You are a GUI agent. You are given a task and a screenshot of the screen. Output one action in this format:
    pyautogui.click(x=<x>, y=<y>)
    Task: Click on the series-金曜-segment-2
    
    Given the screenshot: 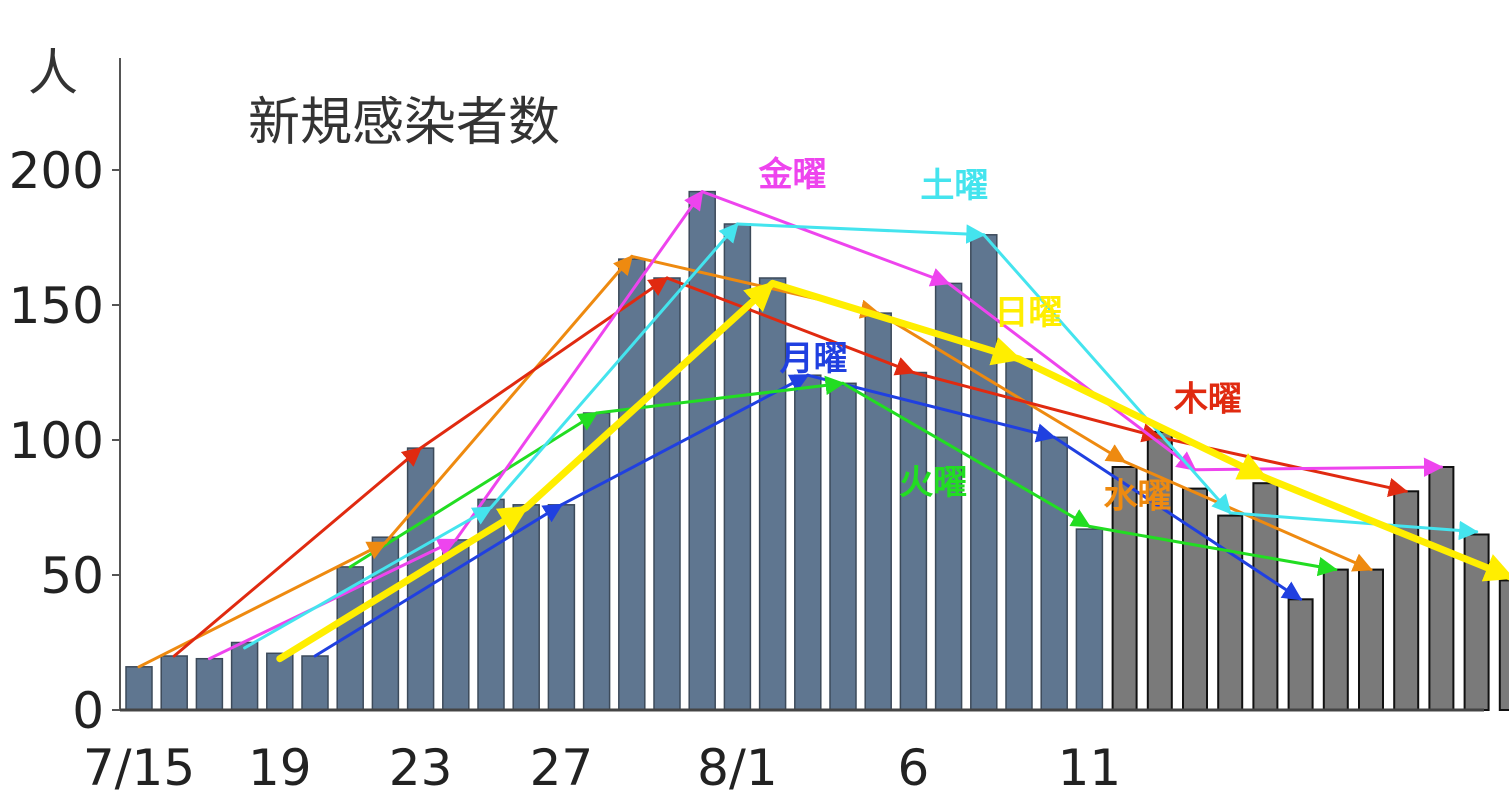 What is the action you would take?
    pyautogui.click(x=825, y=238)
    